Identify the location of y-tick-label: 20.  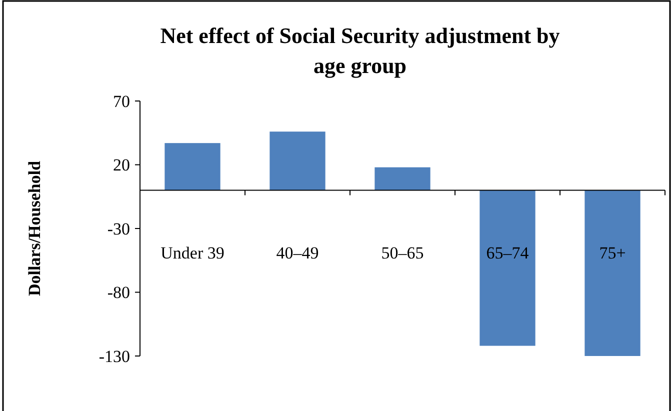
(121, 165).